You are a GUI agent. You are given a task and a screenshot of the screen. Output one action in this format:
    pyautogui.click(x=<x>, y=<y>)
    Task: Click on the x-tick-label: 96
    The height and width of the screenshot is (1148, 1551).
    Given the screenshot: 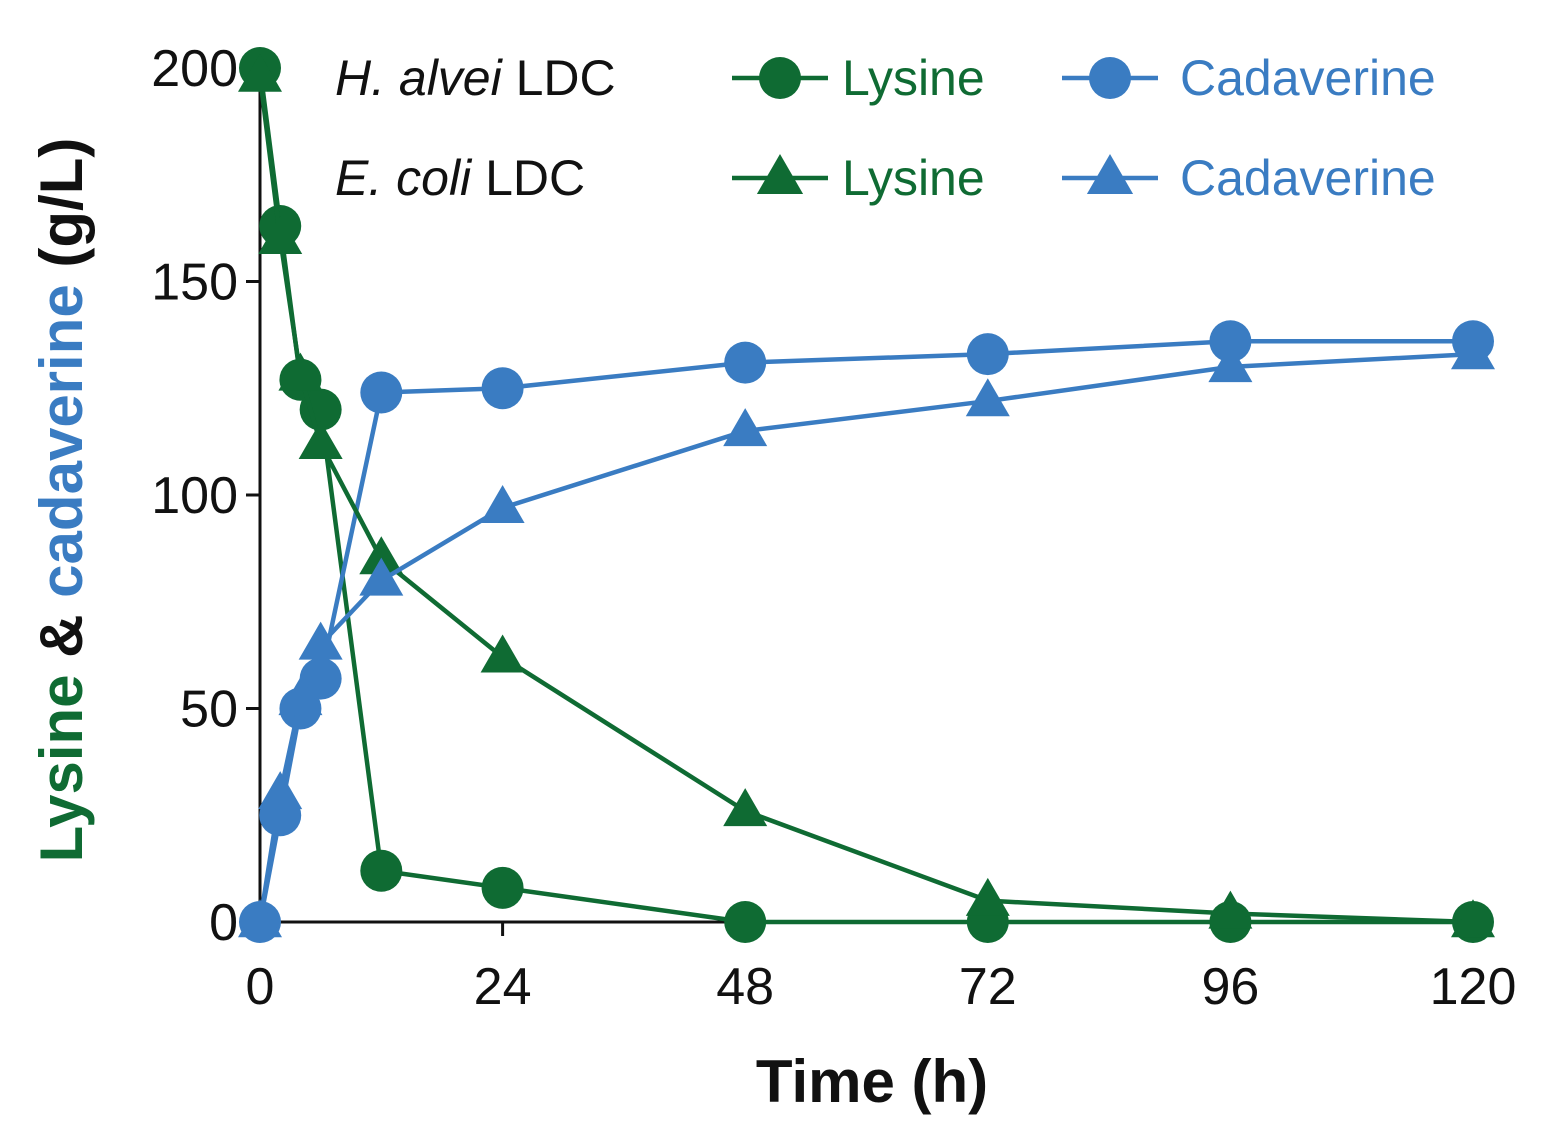 What is the action you would take?
    pyautogui.click(x=1230, y=987)
    